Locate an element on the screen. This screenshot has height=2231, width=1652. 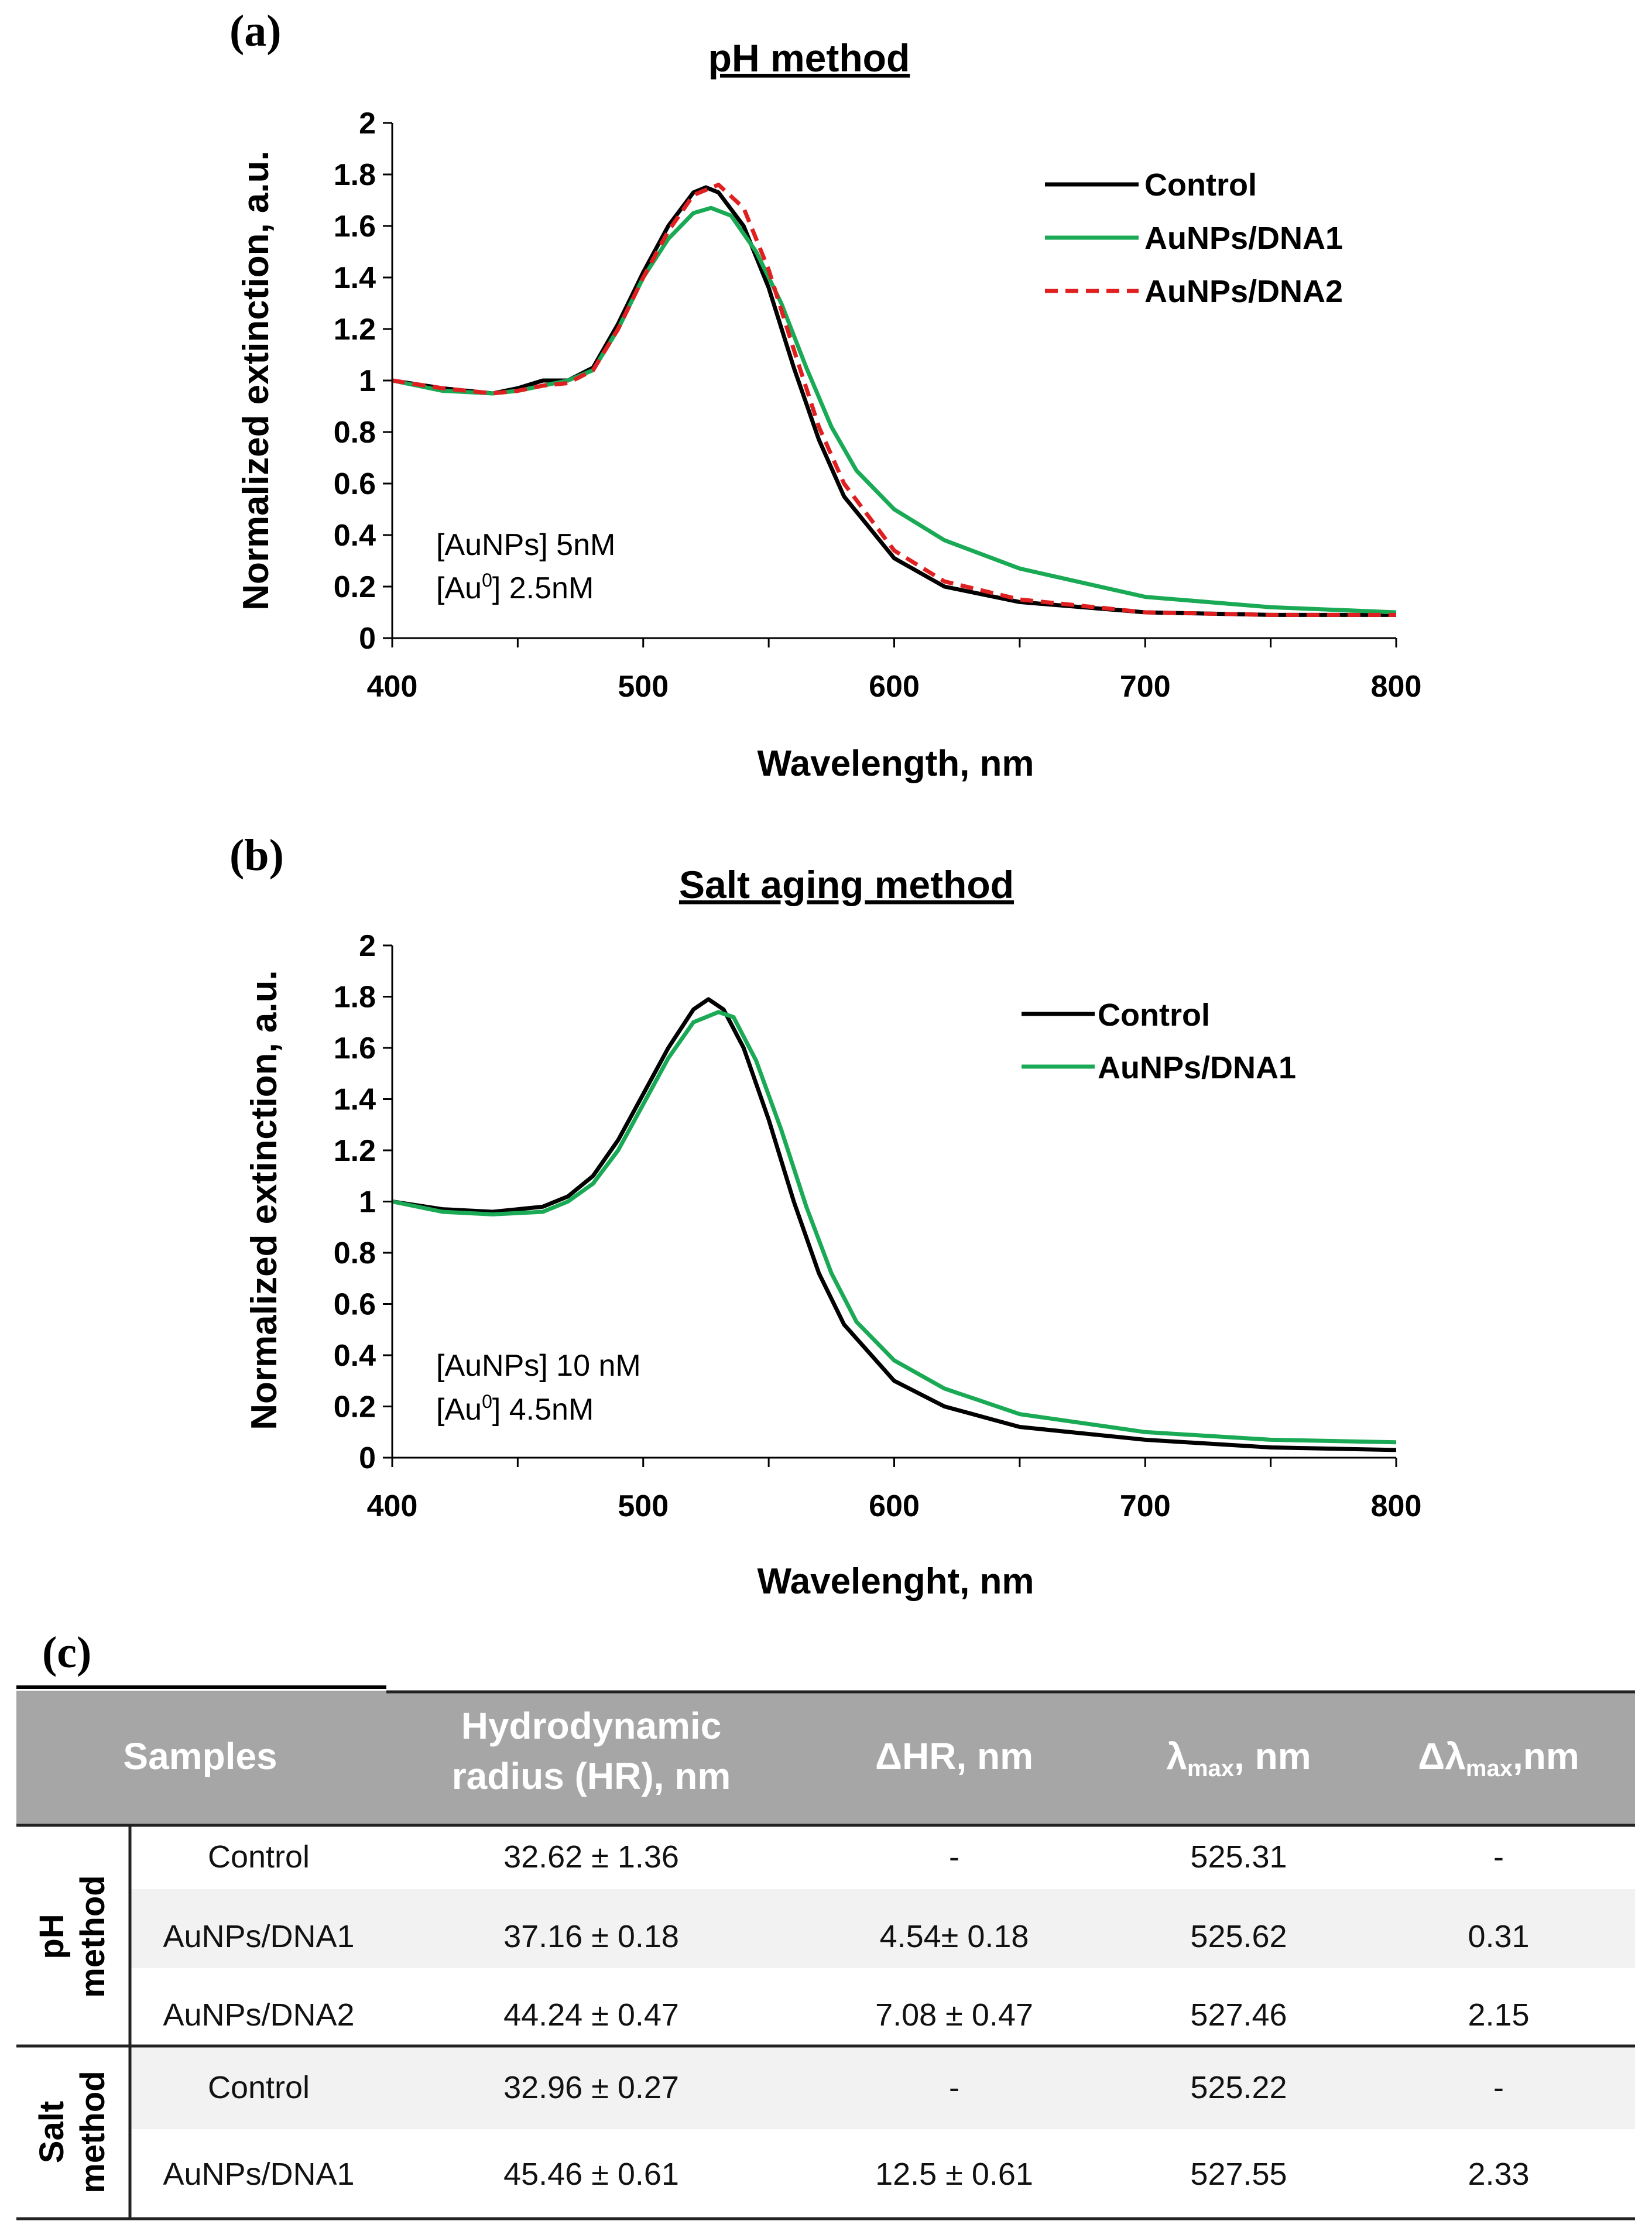
table-cell-hr: 45.46 ± 0.61 is located at coordinates (591, 2174).